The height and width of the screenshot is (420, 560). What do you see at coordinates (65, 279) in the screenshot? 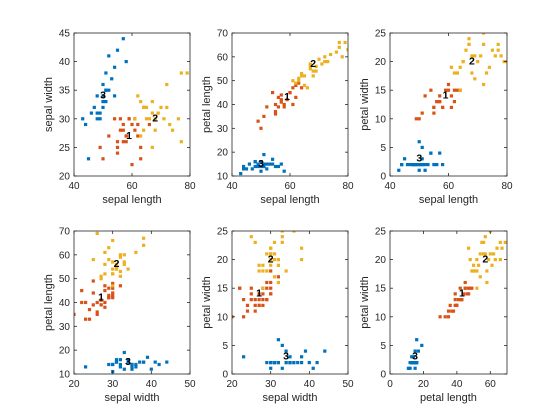
I see `y-tick-label: 50` at bounding box center [65, 279].